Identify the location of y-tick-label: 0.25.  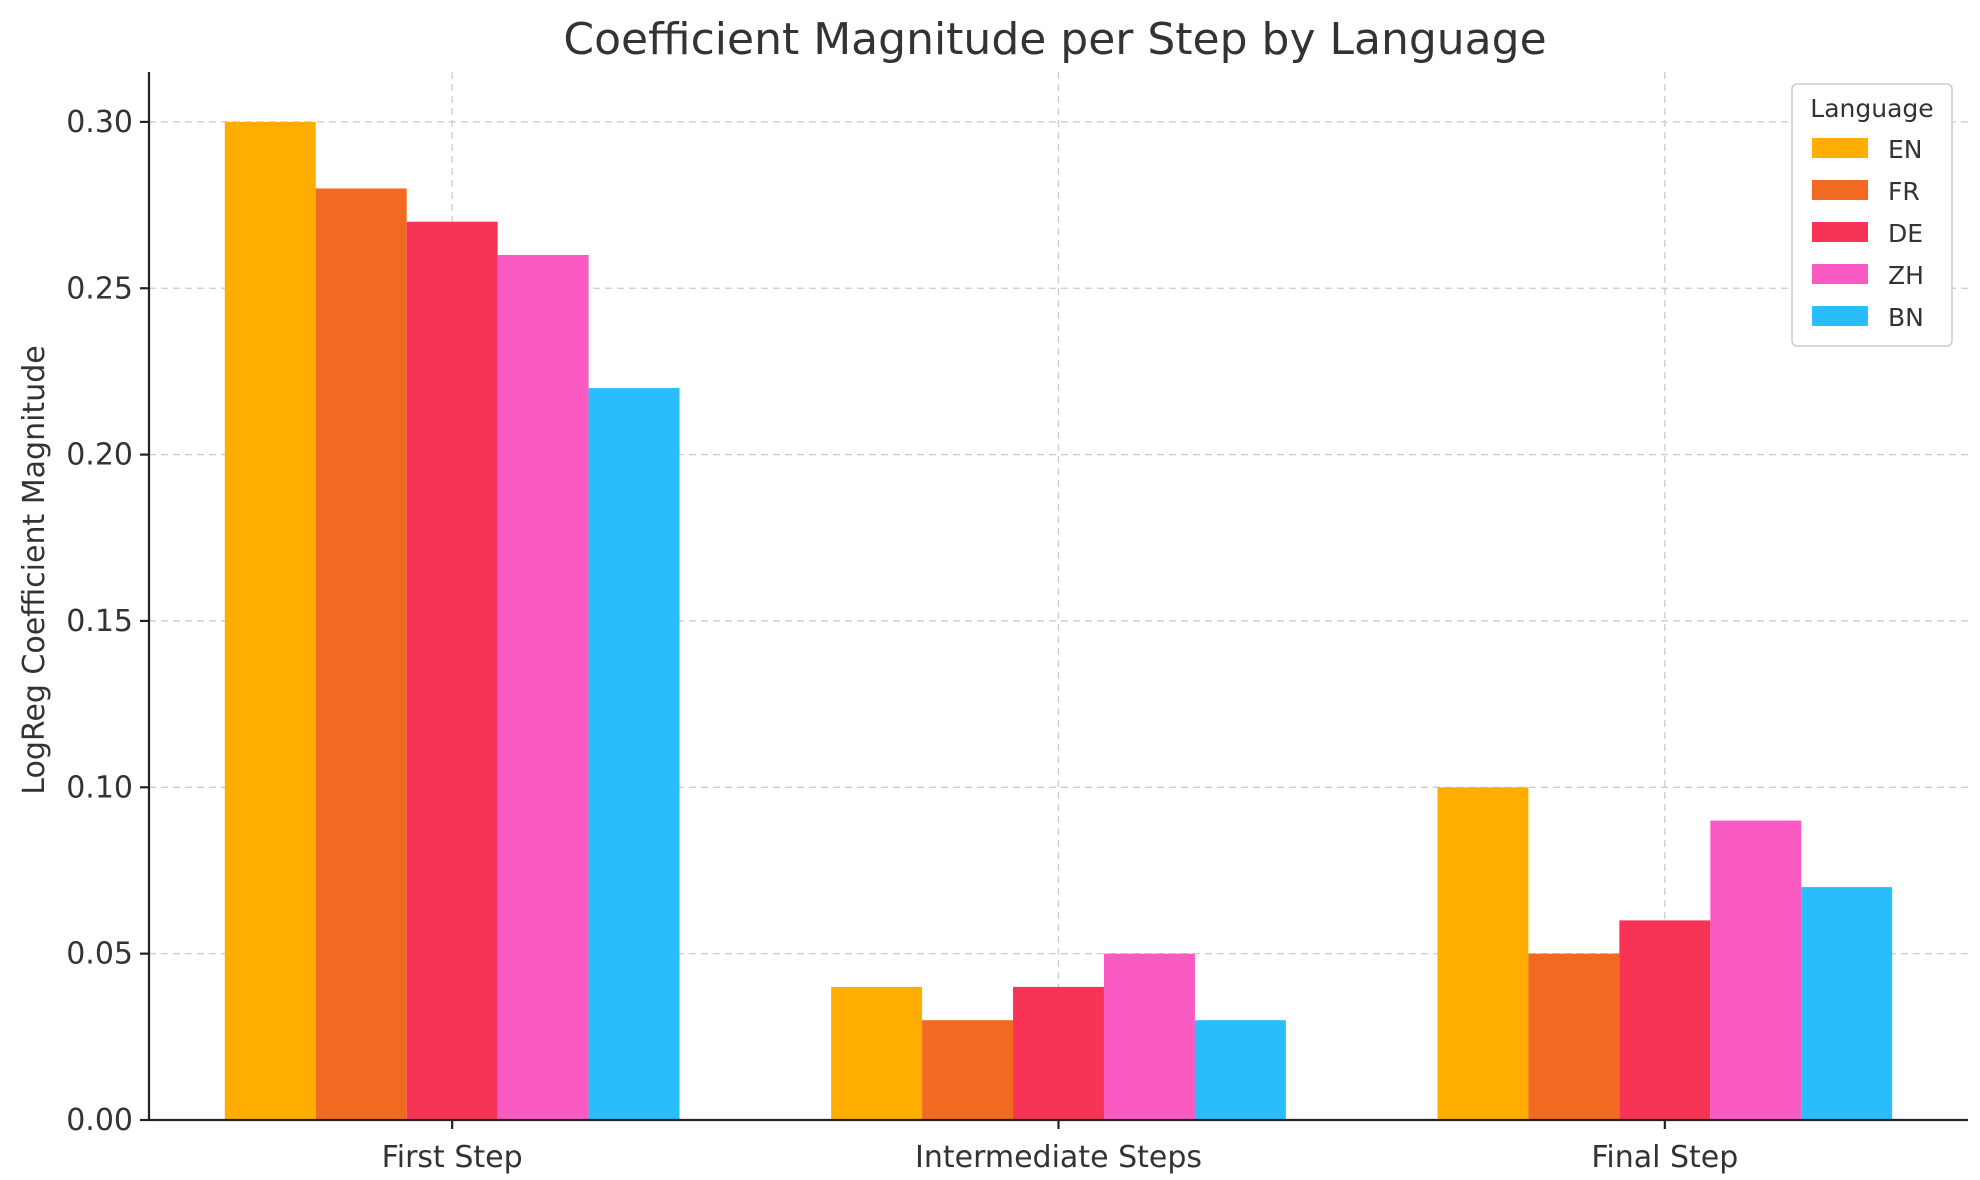
(99, 288).